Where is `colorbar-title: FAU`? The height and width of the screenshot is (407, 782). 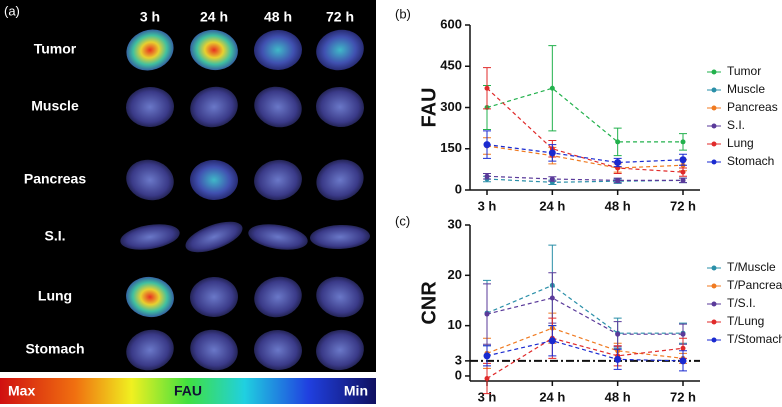
colorbar-title: FAU is located at coordinates (188, 391).